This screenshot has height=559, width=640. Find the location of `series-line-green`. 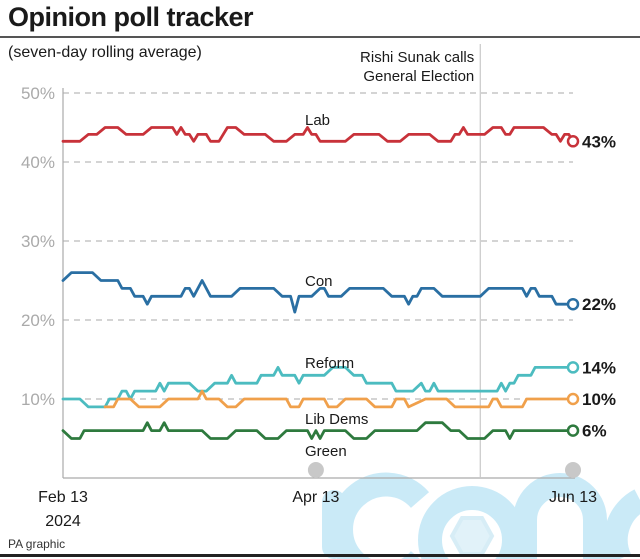

series-line-green is located at coordinates (318, 430).